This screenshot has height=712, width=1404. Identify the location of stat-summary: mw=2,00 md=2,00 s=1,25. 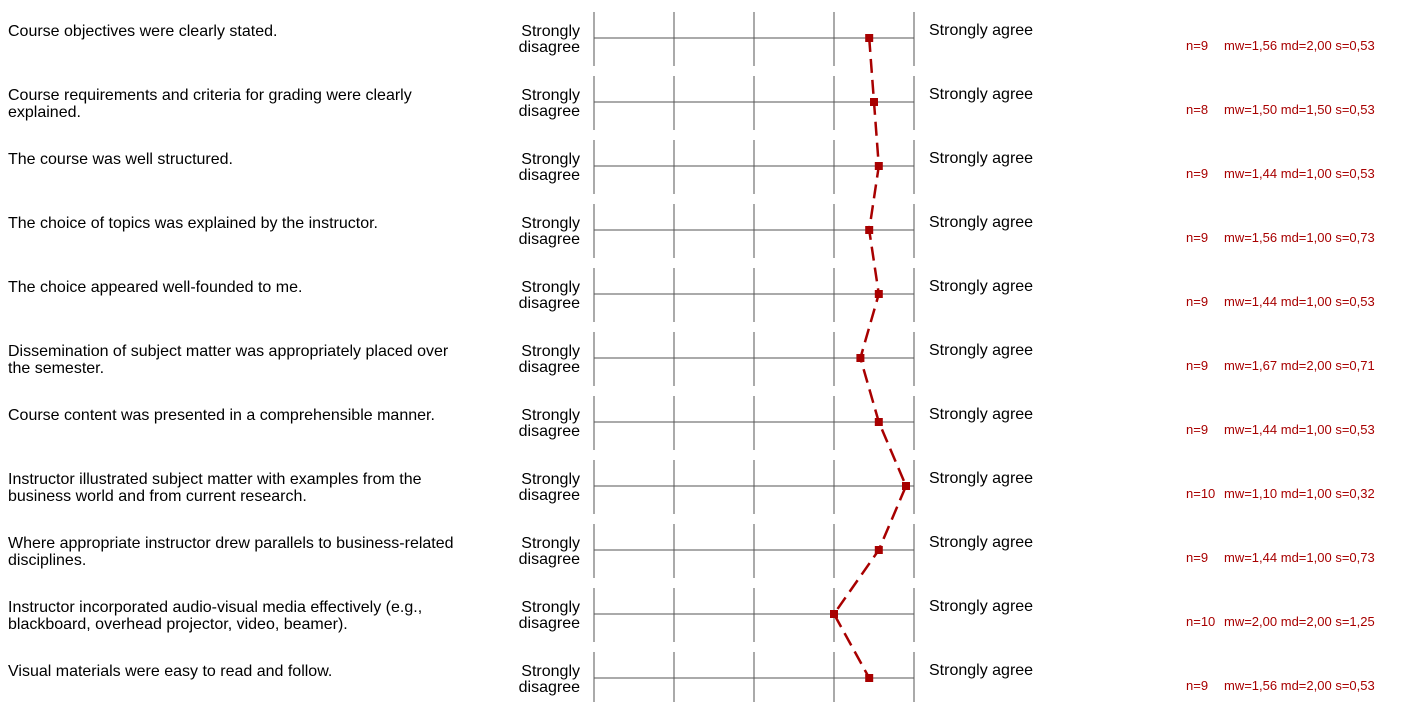
(1299, 621).